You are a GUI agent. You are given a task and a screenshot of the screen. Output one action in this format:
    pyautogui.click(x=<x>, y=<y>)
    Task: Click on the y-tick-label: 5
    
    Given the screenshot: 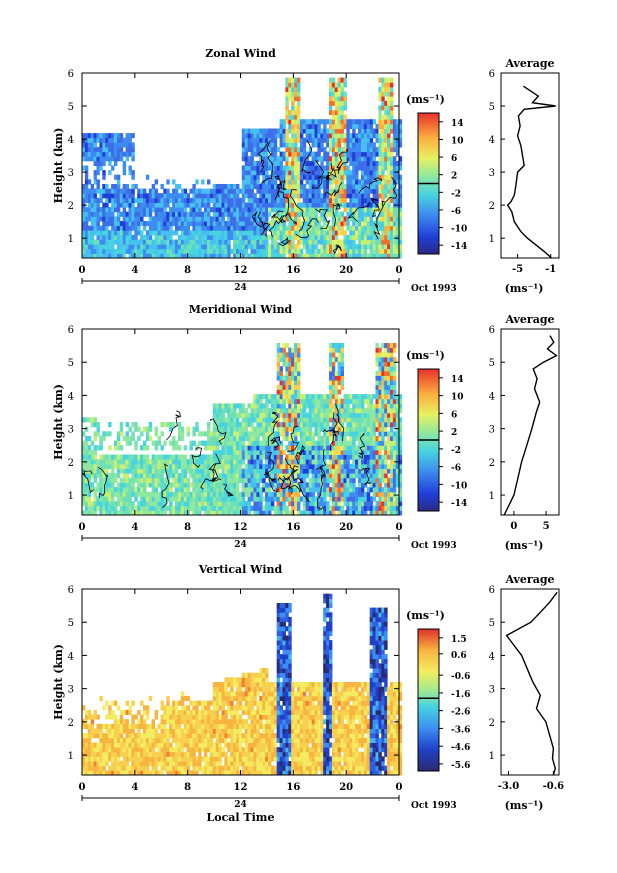 What is the action you would take?
    pyautogui.click(x=71, y=107)
    